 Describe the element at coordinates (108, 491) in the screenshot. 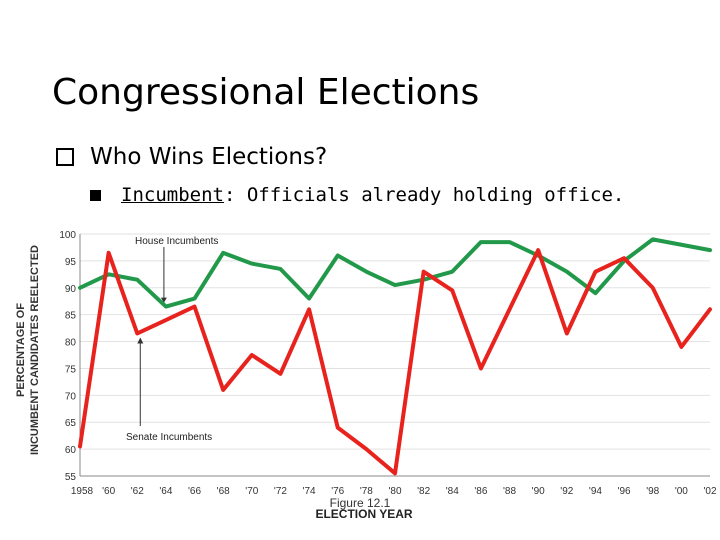

I see `x-tick-label-1: '60` at that location.